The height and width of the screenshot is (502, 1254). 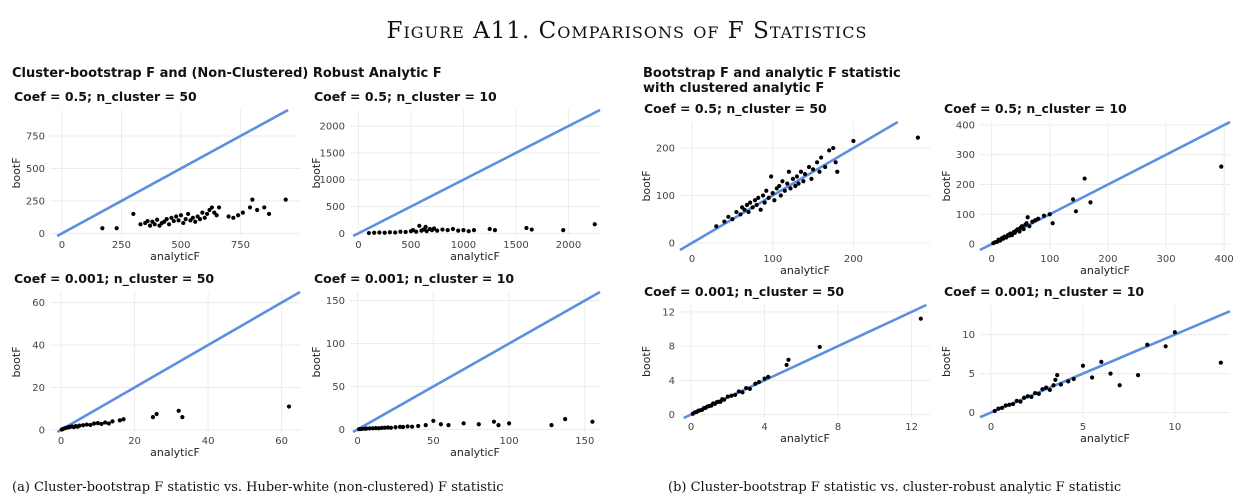 What do you see at coordinates (180, 245) in the screenshot?
I see `x-tick-label: 500` at bounding box center [180, 245].